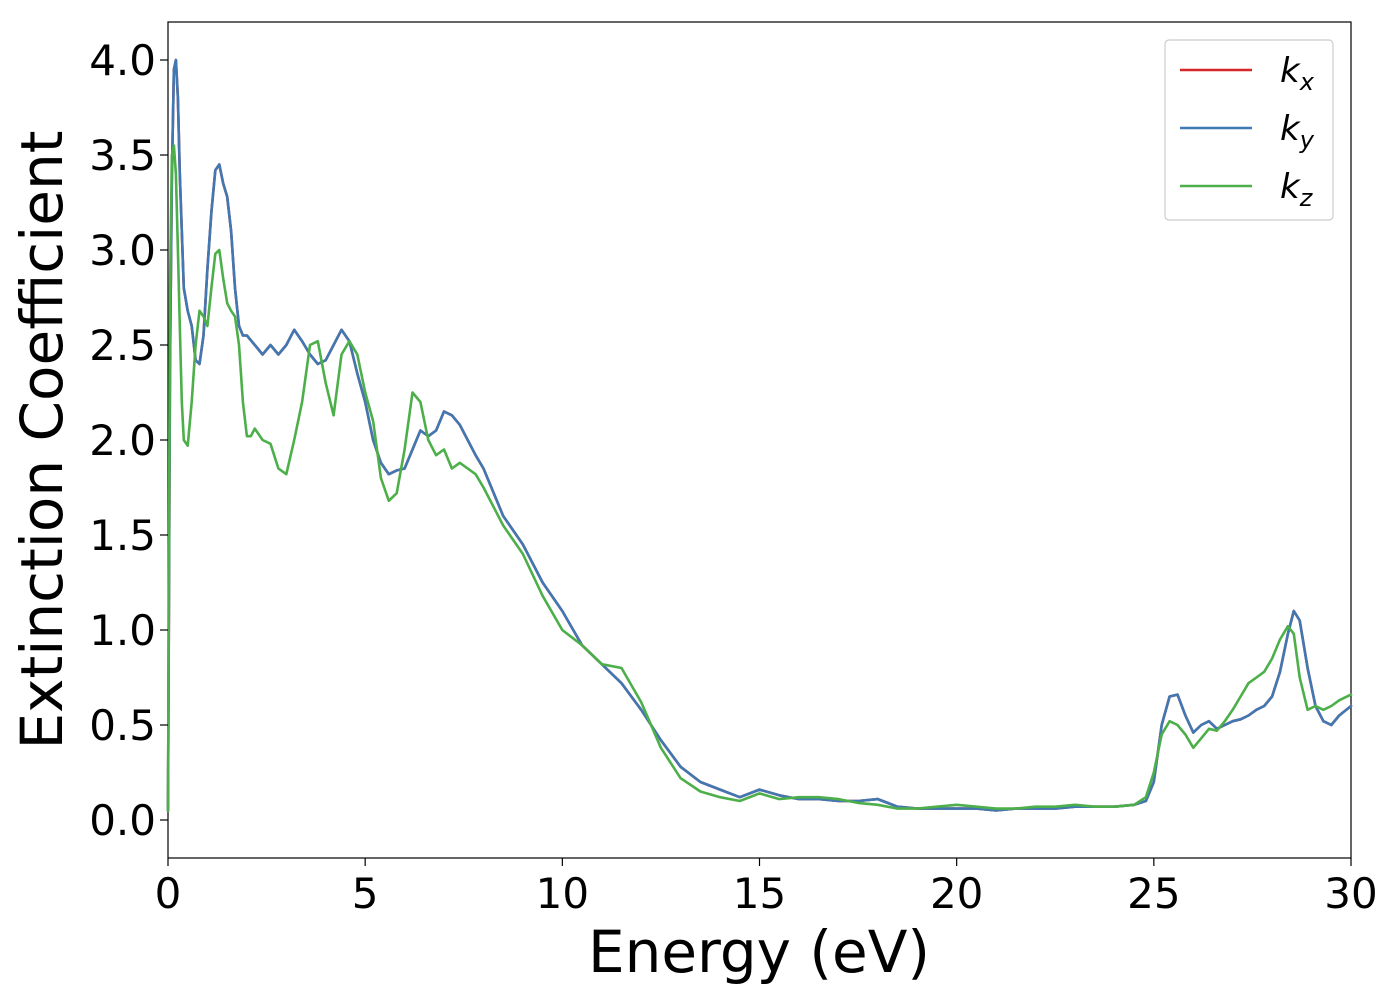 This screenshot has height=1000, width=1400. Describe the element at coordinates (122, 345) in the screenshot. I see `y-tick-label: 2.5` at that location.